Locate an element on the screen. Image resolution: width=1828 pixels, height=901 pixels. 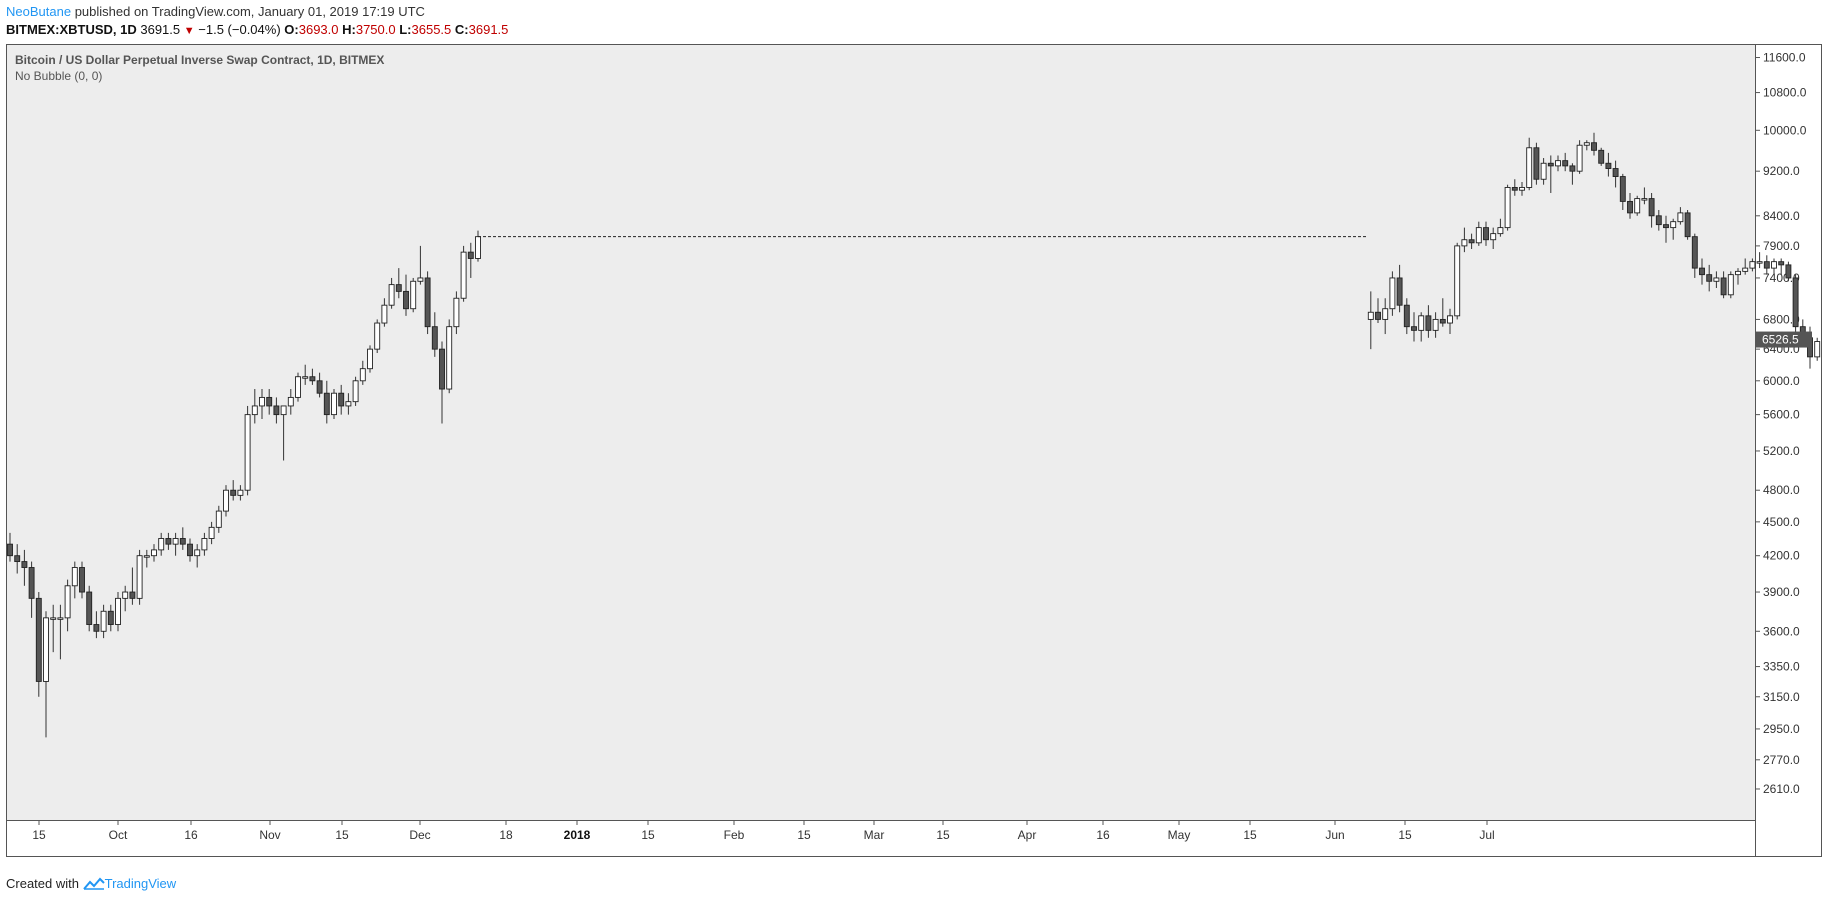
price-label-box is located at coordinates (1784, 339).